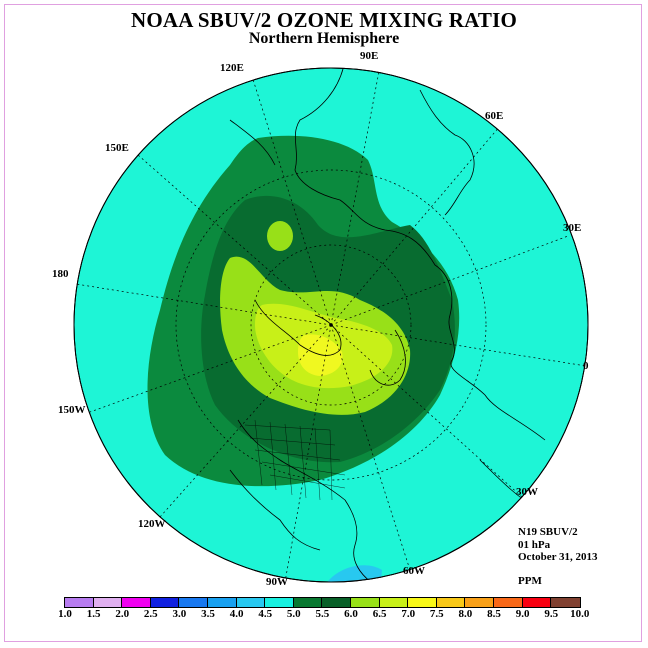  What do you see at coordinates (414, 571) in the screenshot?
I see `lon-label-60w: 60W` at bounding box center [414, 571].